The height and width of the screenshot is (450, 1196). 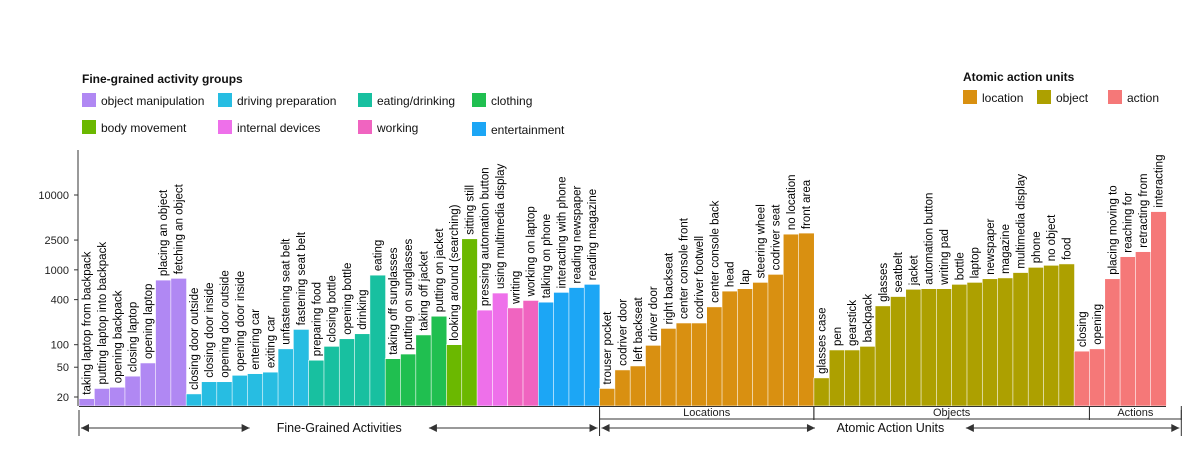 I want to click on bar-label-placing-an-object: placing an object, so click(x=164, y=232).